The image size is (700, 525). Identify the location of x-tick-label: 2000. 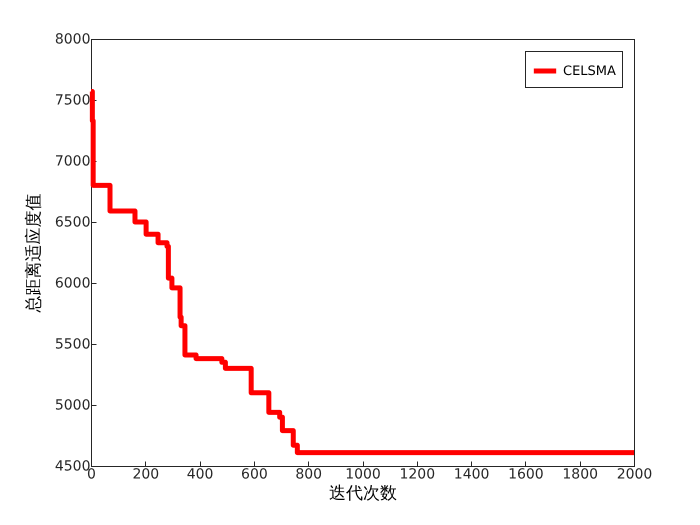
(634, 474).